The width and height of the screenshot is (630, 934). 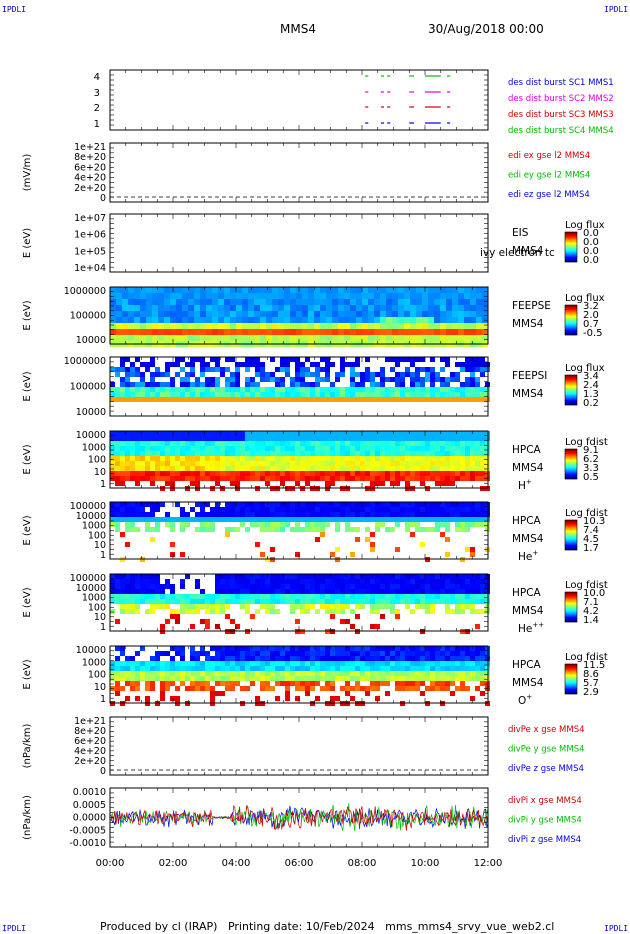 I want to click on xtick-label: 06:00, so click(x=299, y=863).